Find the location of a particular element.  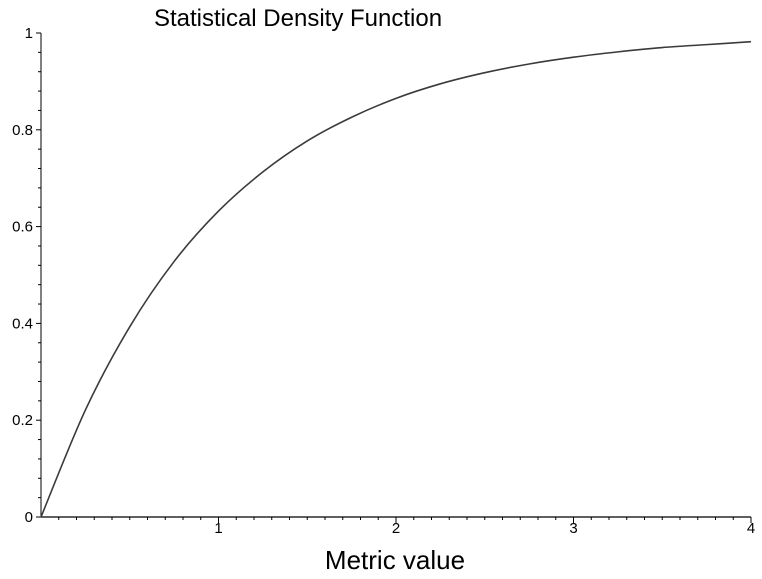

x-tick-label: 4 is located at coordinates (751, 528).